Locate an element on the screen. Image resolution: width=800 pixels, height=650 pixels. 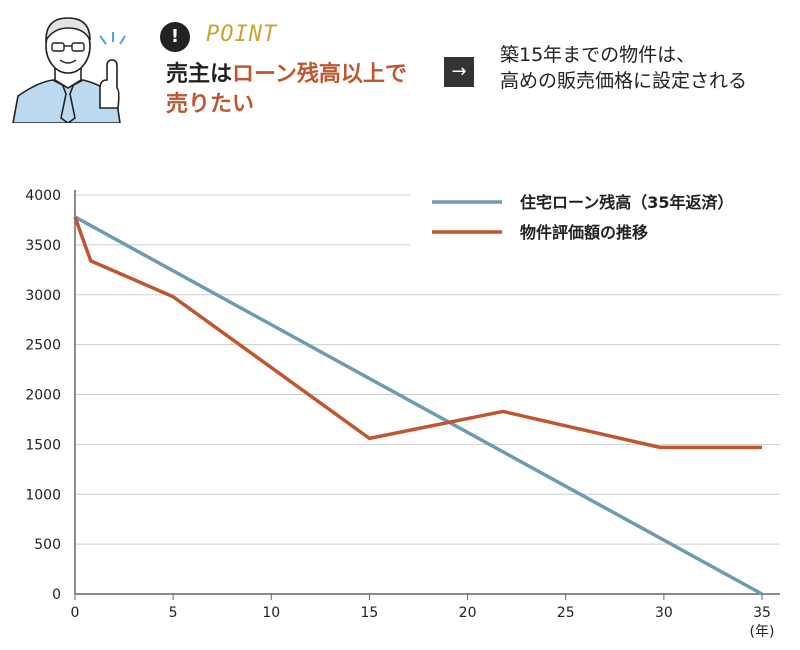
y-tick-label: 0 is located at coordinates (56, 595).